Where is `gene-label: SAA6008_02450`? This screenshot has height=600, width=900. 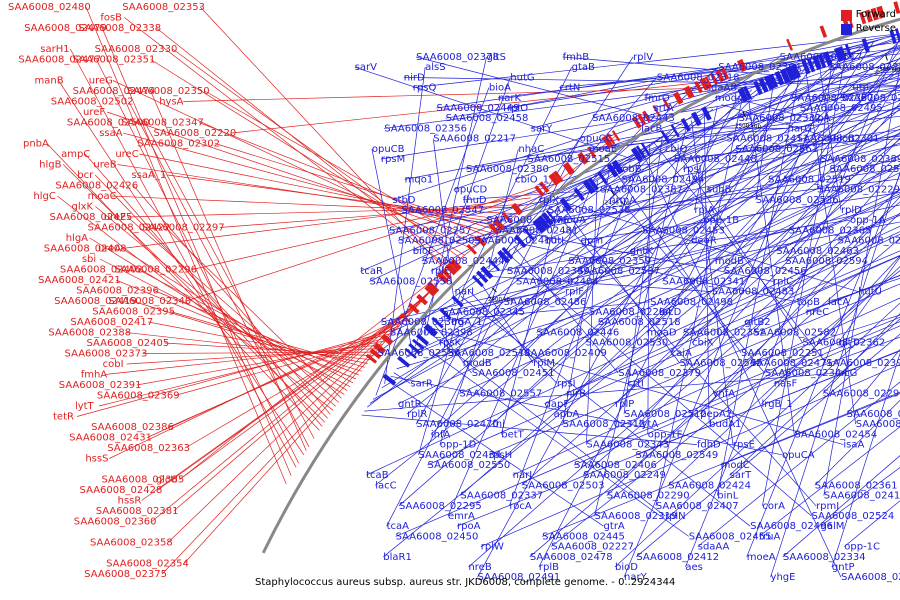 gene-label: SAA6008_02450 is located at coordinates (437, 536).